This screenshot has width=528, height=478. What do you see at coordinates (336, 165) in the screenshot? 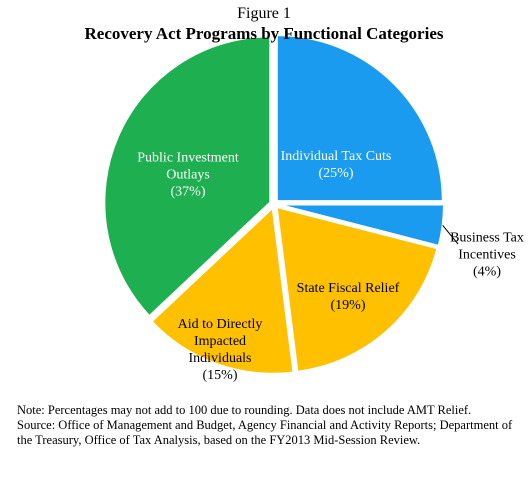
I see `slice-label: Individual Tax Cuts (25%)` at bounding box center [336, 165].